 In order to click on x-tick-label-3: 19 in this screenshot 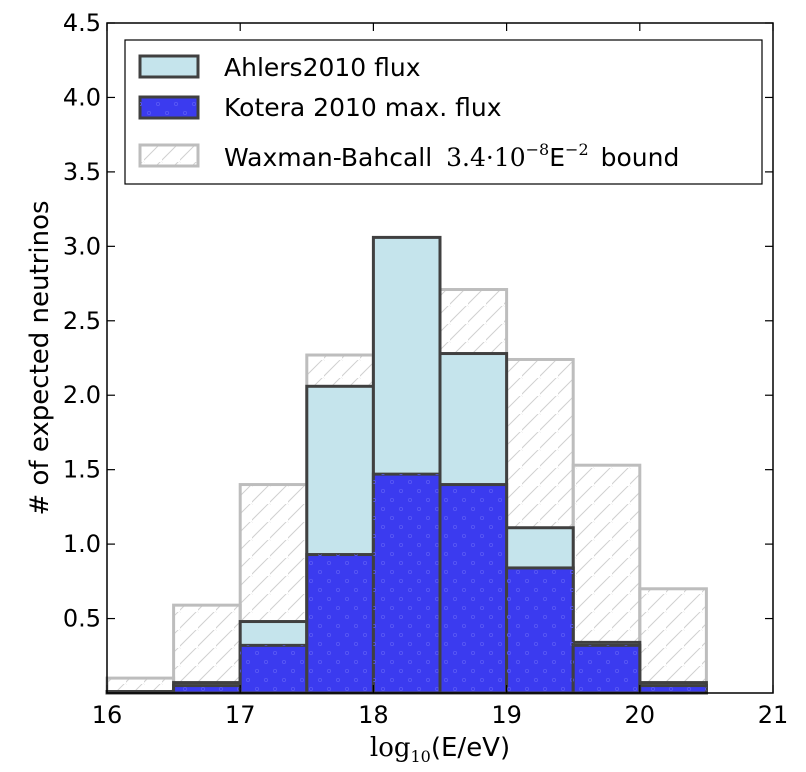, I will do `click(506, 715)`.